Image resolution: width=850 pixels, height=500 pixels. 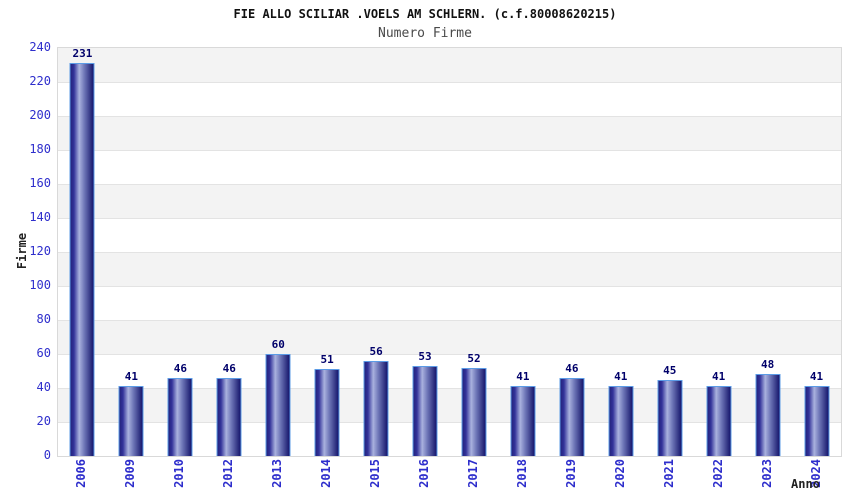 I want to click on x-tick-slot: 2016, so click(x=424, y=479).